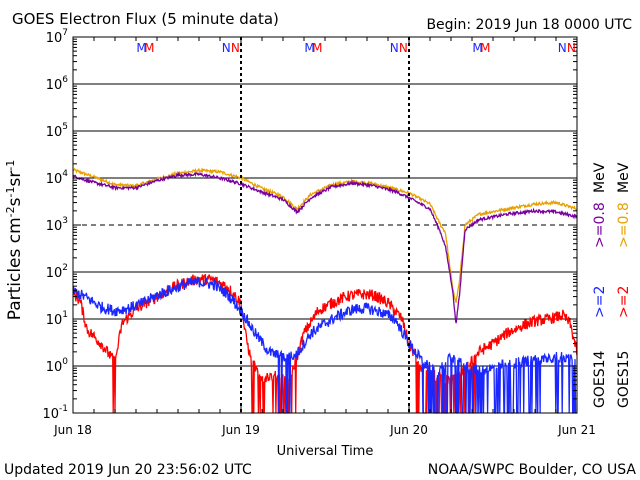 This screenshot has height=480, width=640. I want to click on markers: MM N N MM N N MM N N, so click(355, 48).